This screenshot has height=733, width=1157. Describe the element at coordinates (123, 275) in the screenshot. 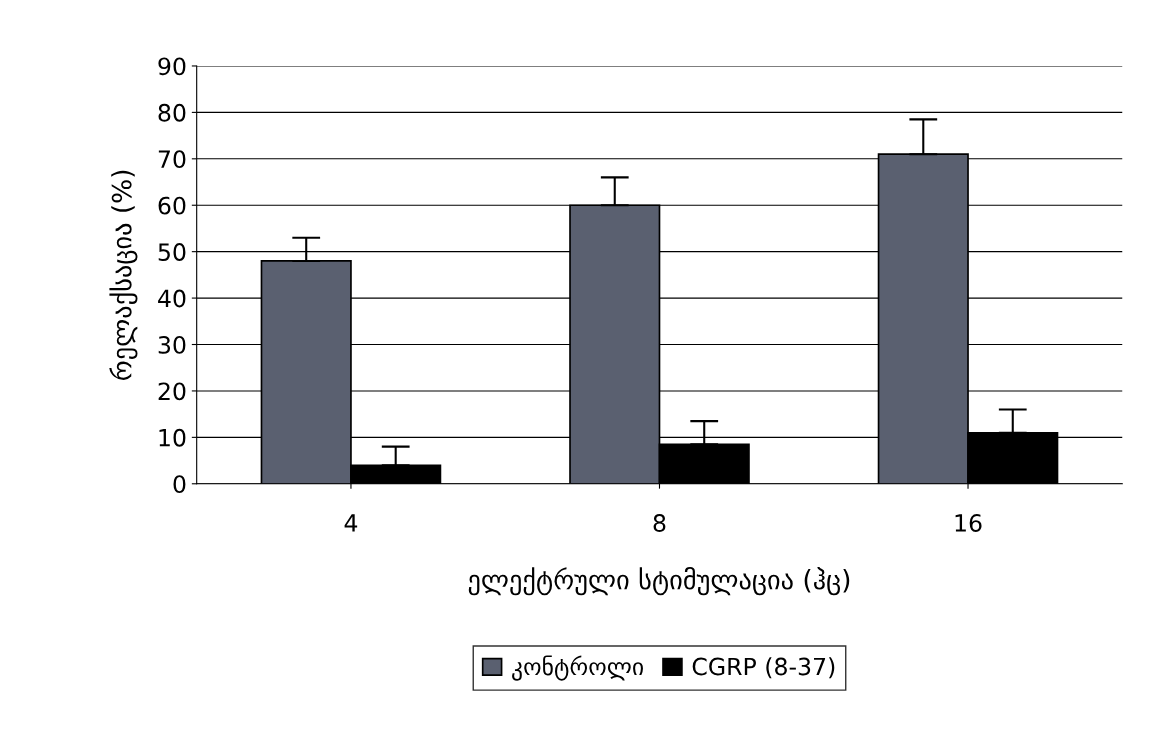

I see `y-axis-title: რელაქსაცია (%)` at that location.